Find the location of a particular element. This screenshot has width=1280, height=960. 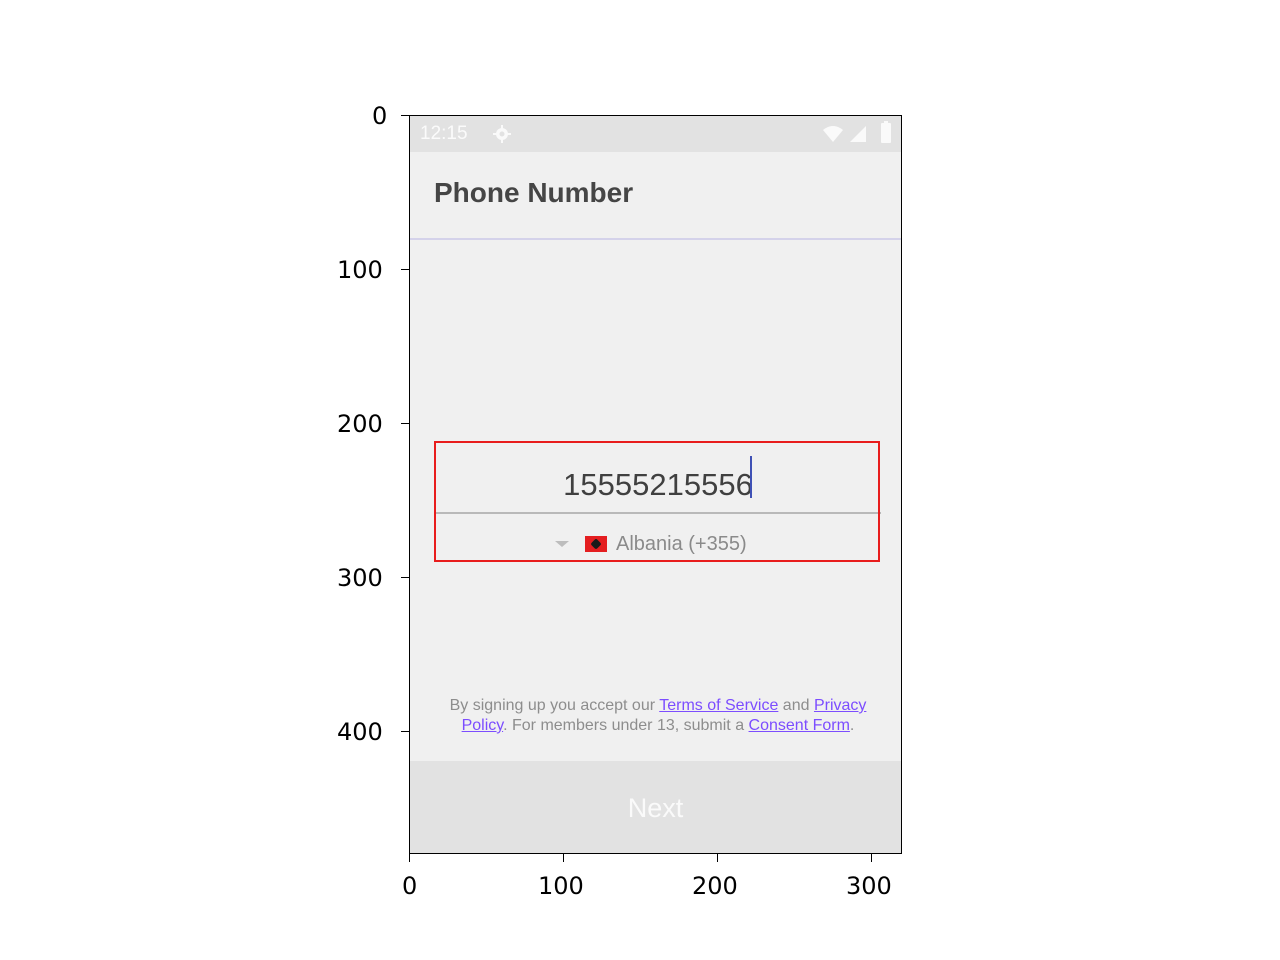

x-tick-label: 300 is located at coordinates (869, 886).